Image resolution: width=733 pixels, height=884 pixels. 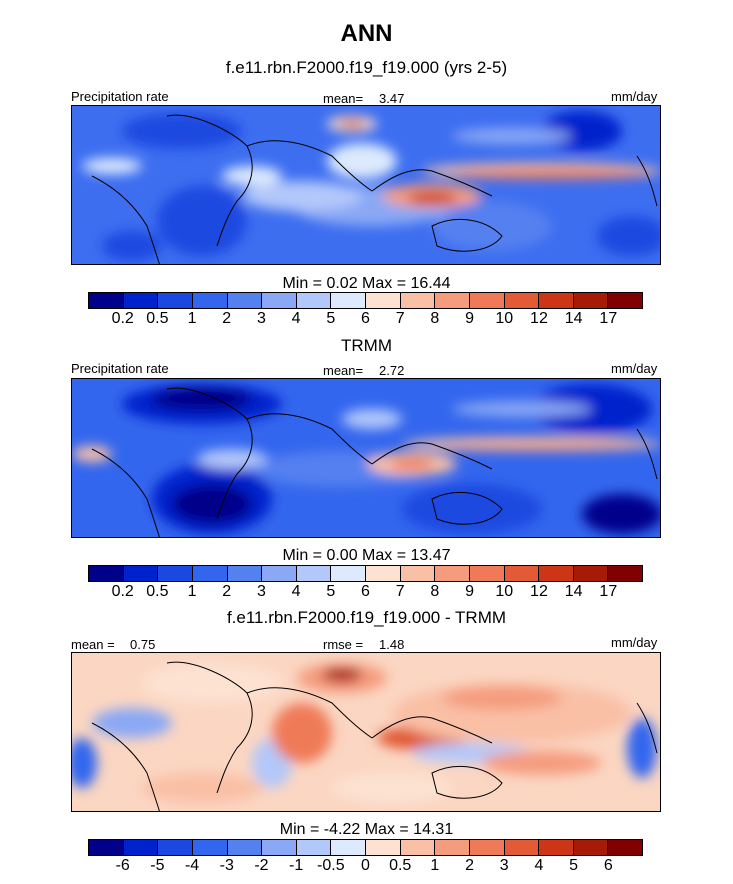 What do you see at coordinates (392, 644) in the screenshot?
I see `panel-3-rmse-value: 1.48` at bounding box center [392, 644].